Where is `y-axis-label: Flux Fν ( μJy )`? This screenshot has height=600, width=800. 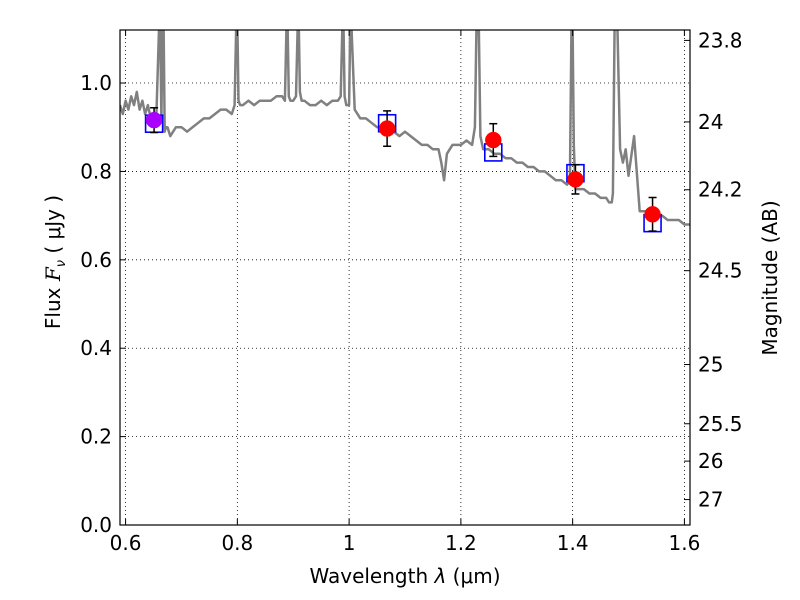 y-axis-label: Flux Fν ( μJy ) is located at coordinates (55, 262).